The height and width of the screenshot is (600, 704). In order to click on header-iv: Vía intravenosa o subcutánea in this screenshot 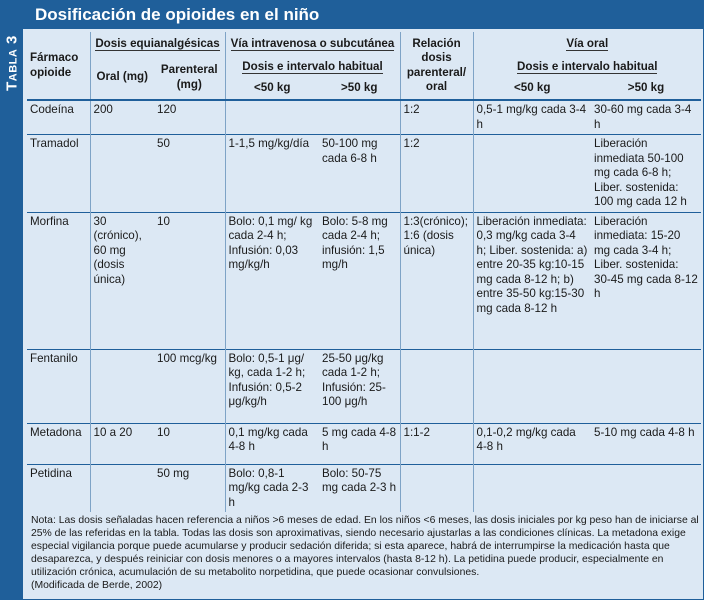, I will do `click(312, 44)`.